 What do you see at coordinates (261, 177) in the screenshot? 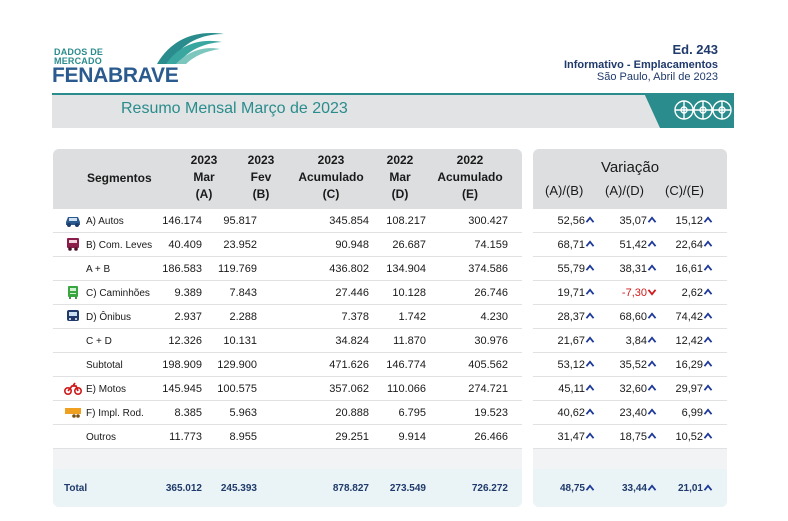
I see `col-header-b: 2023 Fev (B)` at bounding box center [261, 177].